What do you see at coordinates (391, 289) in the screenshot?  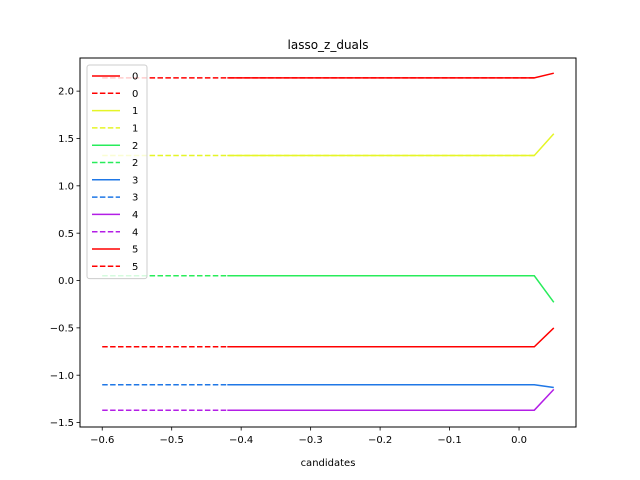 I see `series-line-2-solid` at bounding box center [391, 289].